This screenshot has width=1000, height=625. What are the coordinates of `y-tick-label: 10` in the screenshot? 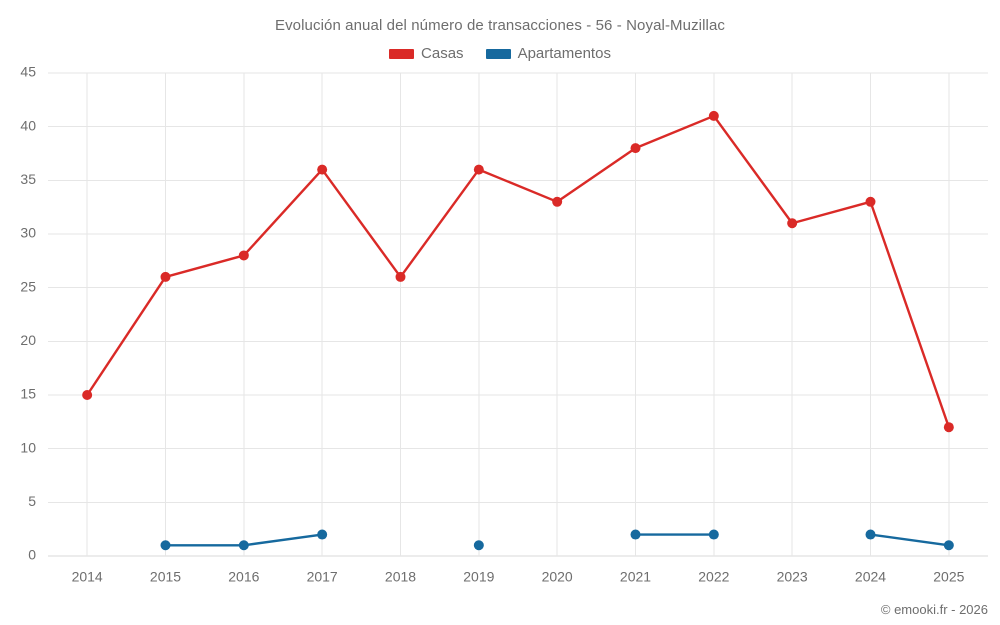 It's located at (28, 447).